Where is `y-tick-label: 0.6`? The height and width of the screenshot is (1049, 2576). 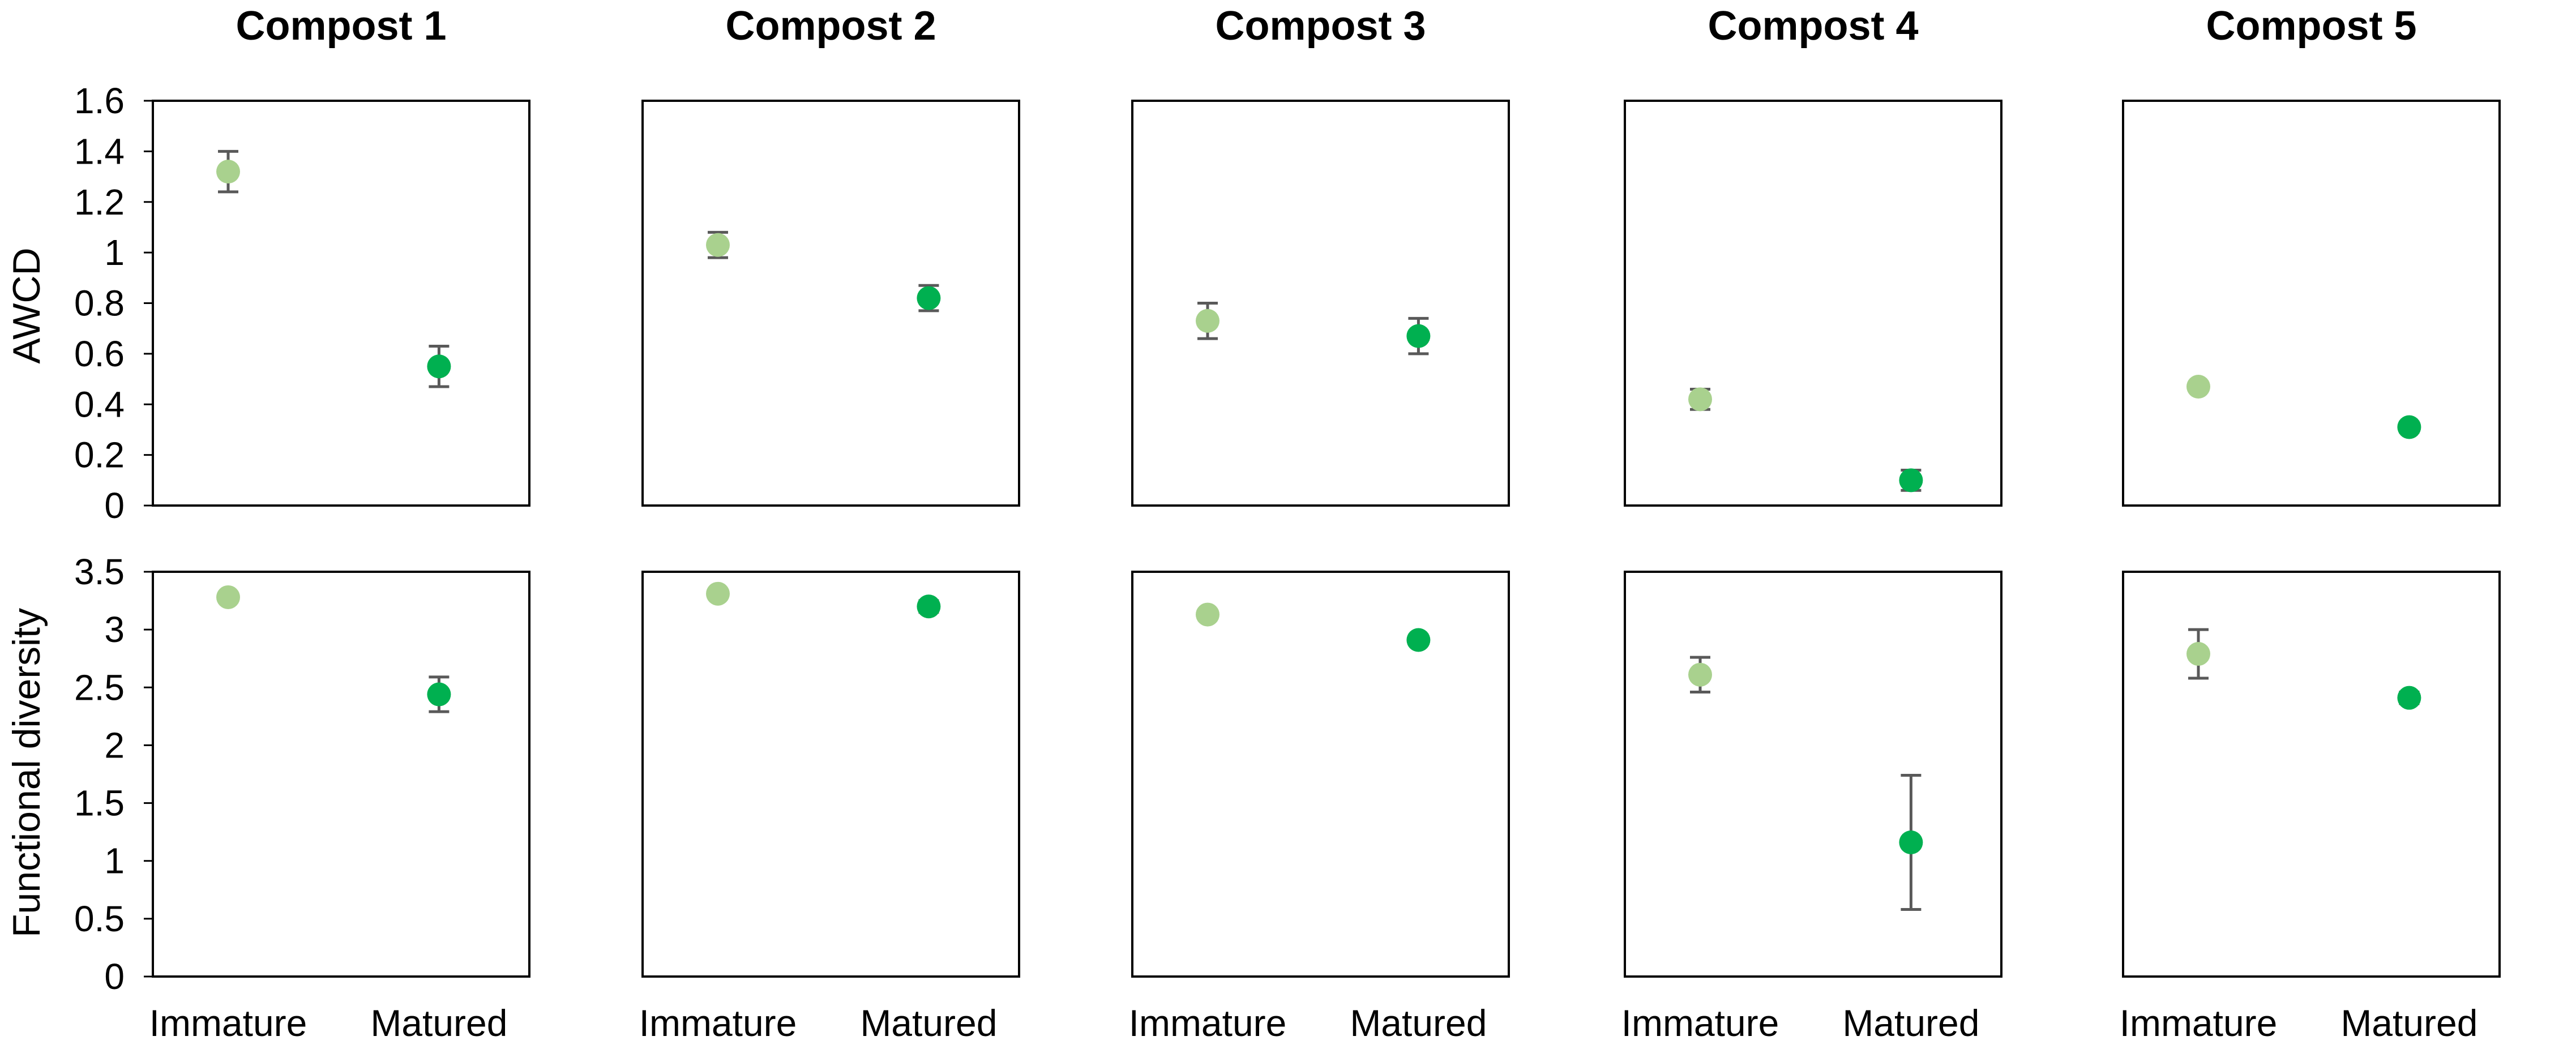 y-tick-label: 0.6 is located at coordinates (99, 353).